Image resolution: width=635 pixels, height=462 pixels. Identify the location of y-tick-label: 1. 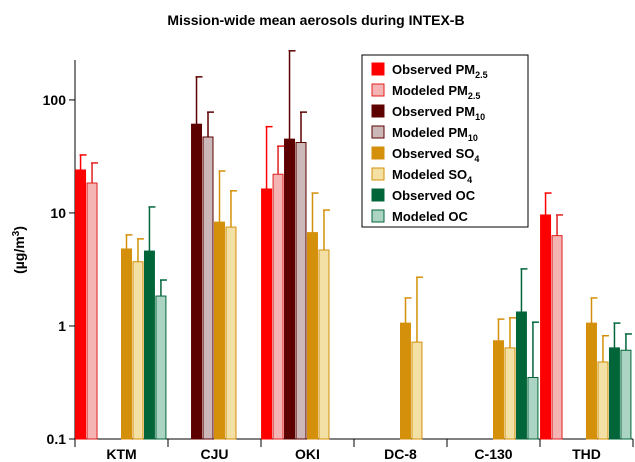
(62, 326).